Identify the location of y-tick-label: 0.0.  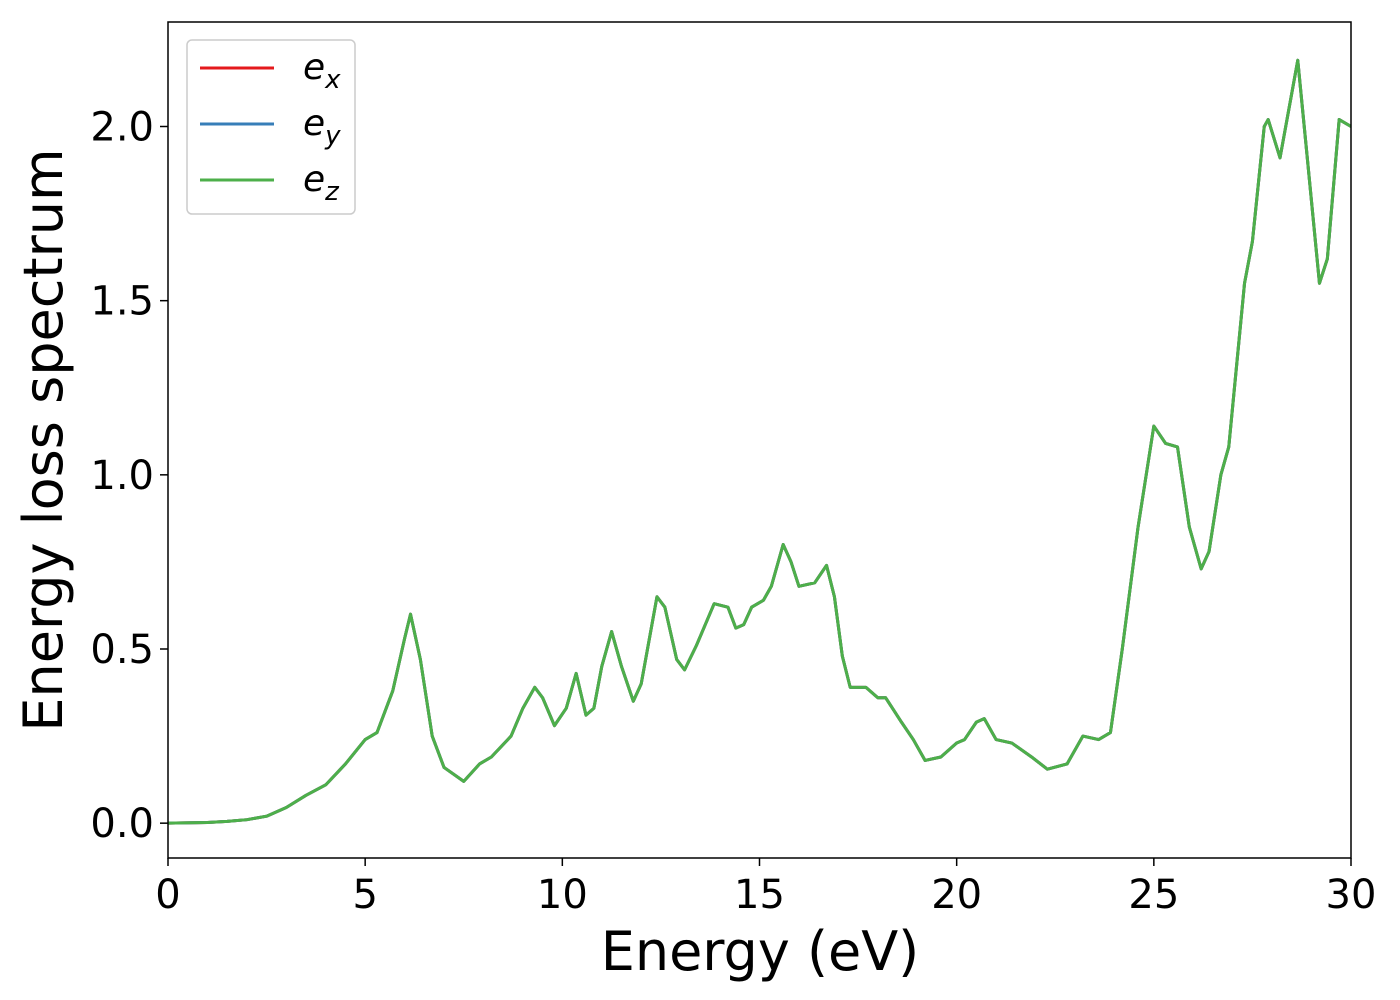
(122, 824).